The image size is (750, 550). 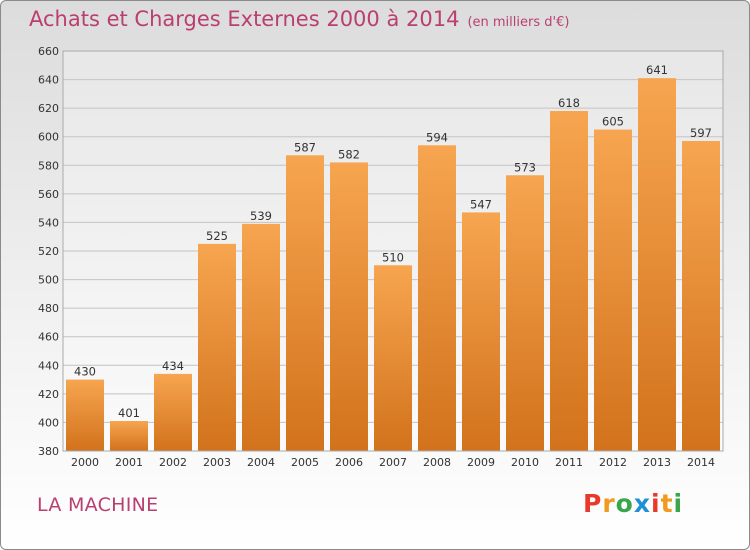 I want to click on y-tick-label: 620, so click(x=48, y=108).